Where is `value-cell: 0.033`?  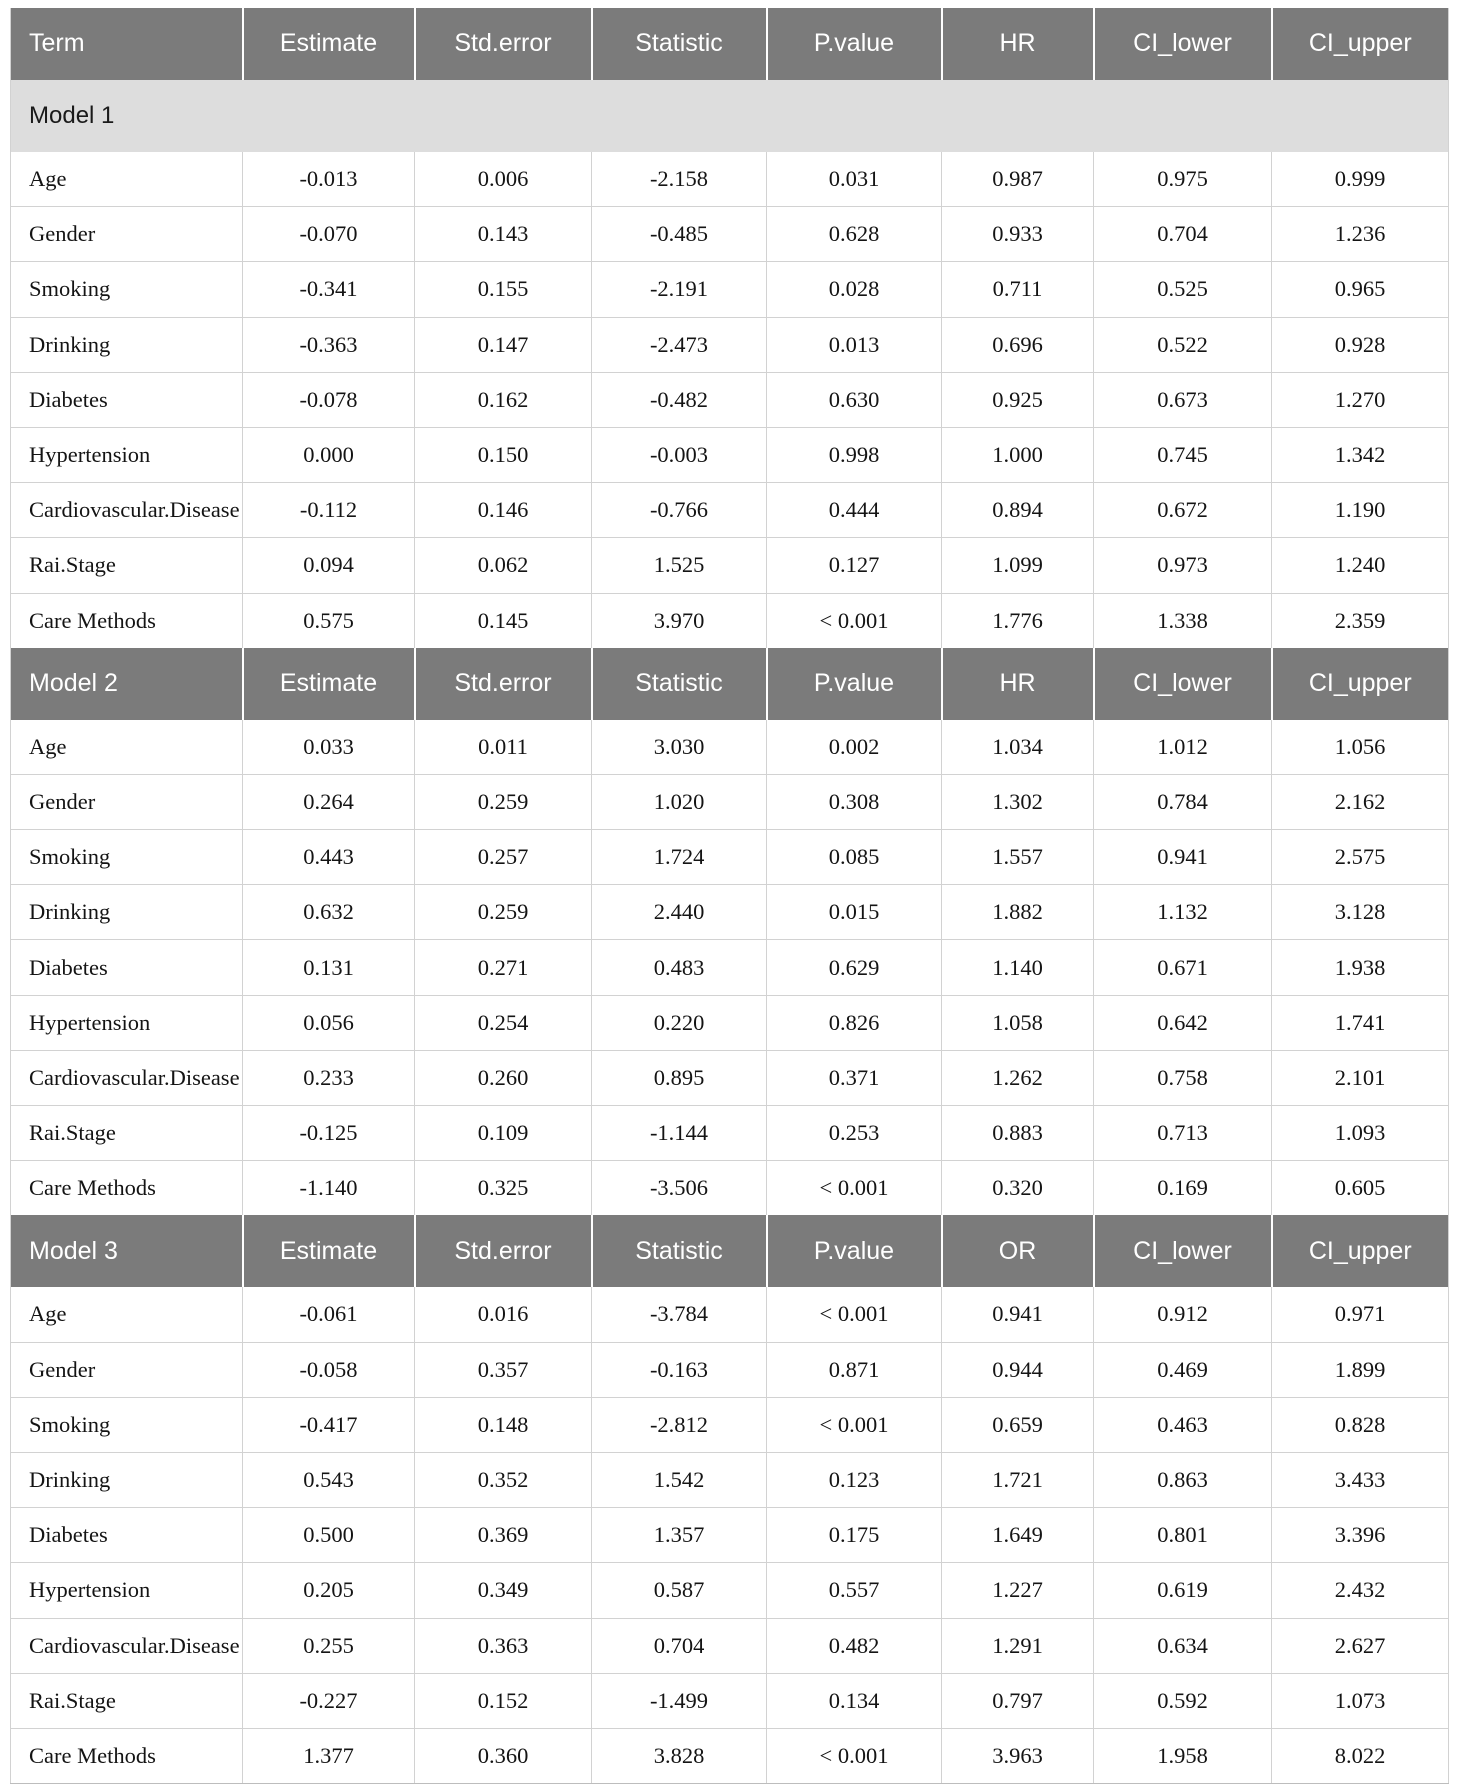 value-cell: 0.033 is located at coordinates (328, 747).